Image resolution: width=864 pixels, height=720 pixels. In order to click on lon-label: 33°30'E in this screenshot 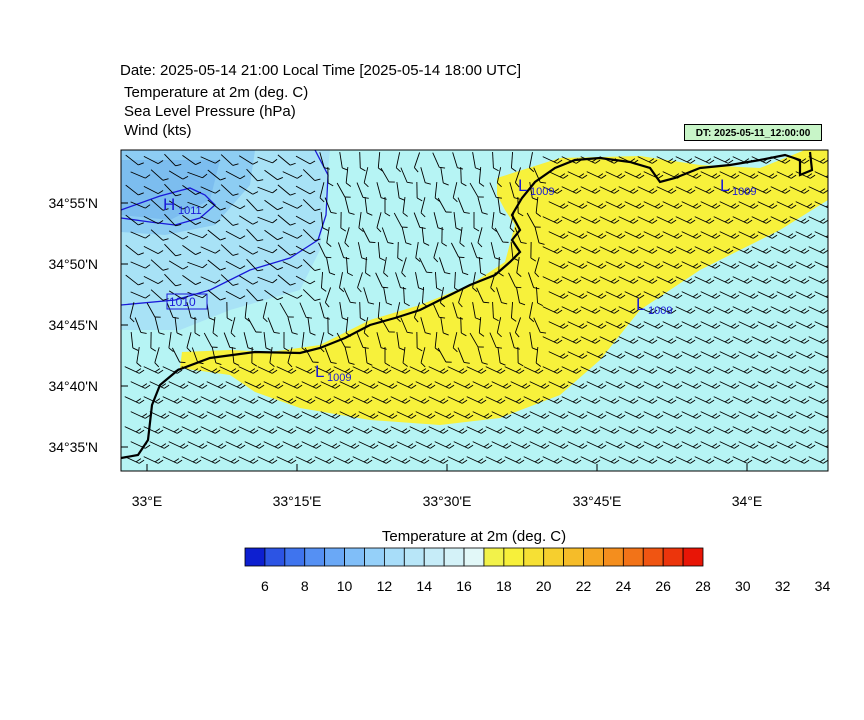, I will do `click(447, 501)`.